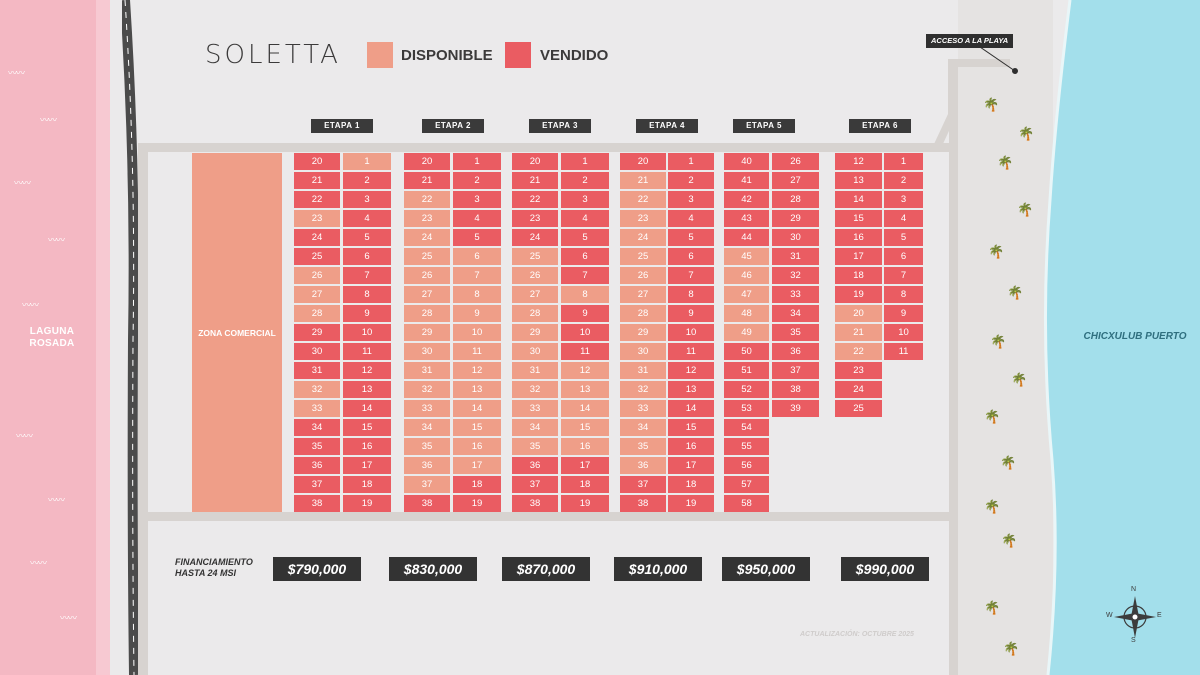  What do you see at coordinates (477, 332) in the screenshot?
I see `lot-10-available: 10` at bounding box center [477, 332].